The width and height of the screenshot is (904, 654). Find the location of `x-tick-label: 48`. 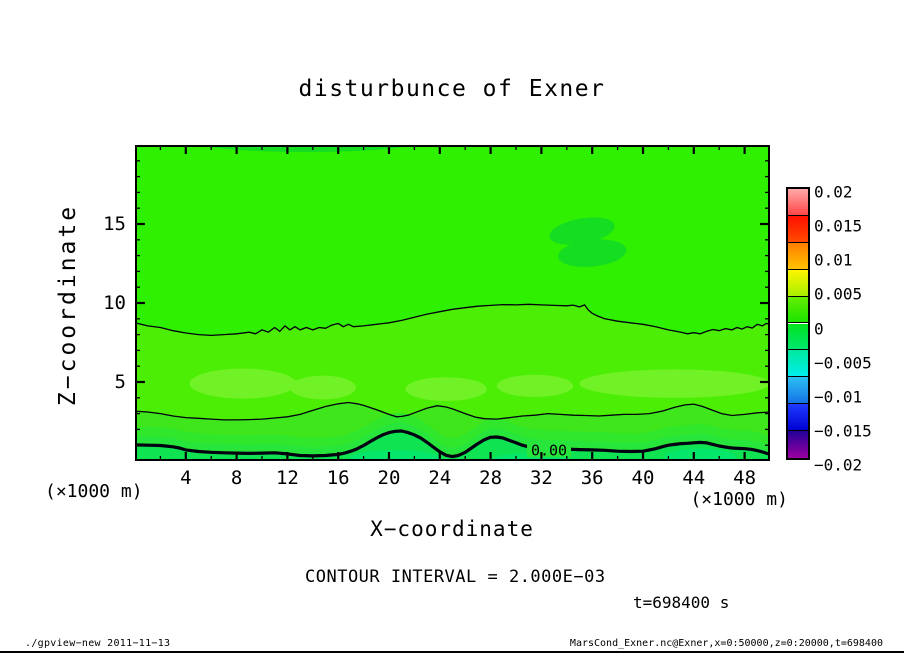

x-tick-label: 48 is located at coordinates (745, 478).